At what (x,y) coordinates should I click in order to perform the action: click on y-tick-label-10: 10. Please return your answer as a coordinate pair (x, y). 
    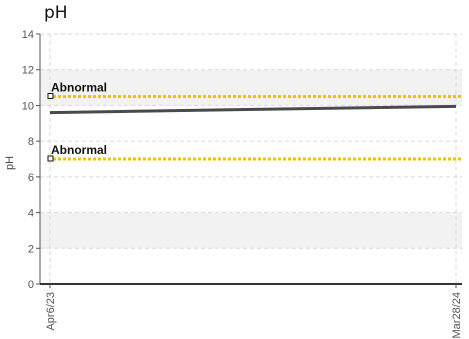
    Looking at the image, I should click on (28, 106).